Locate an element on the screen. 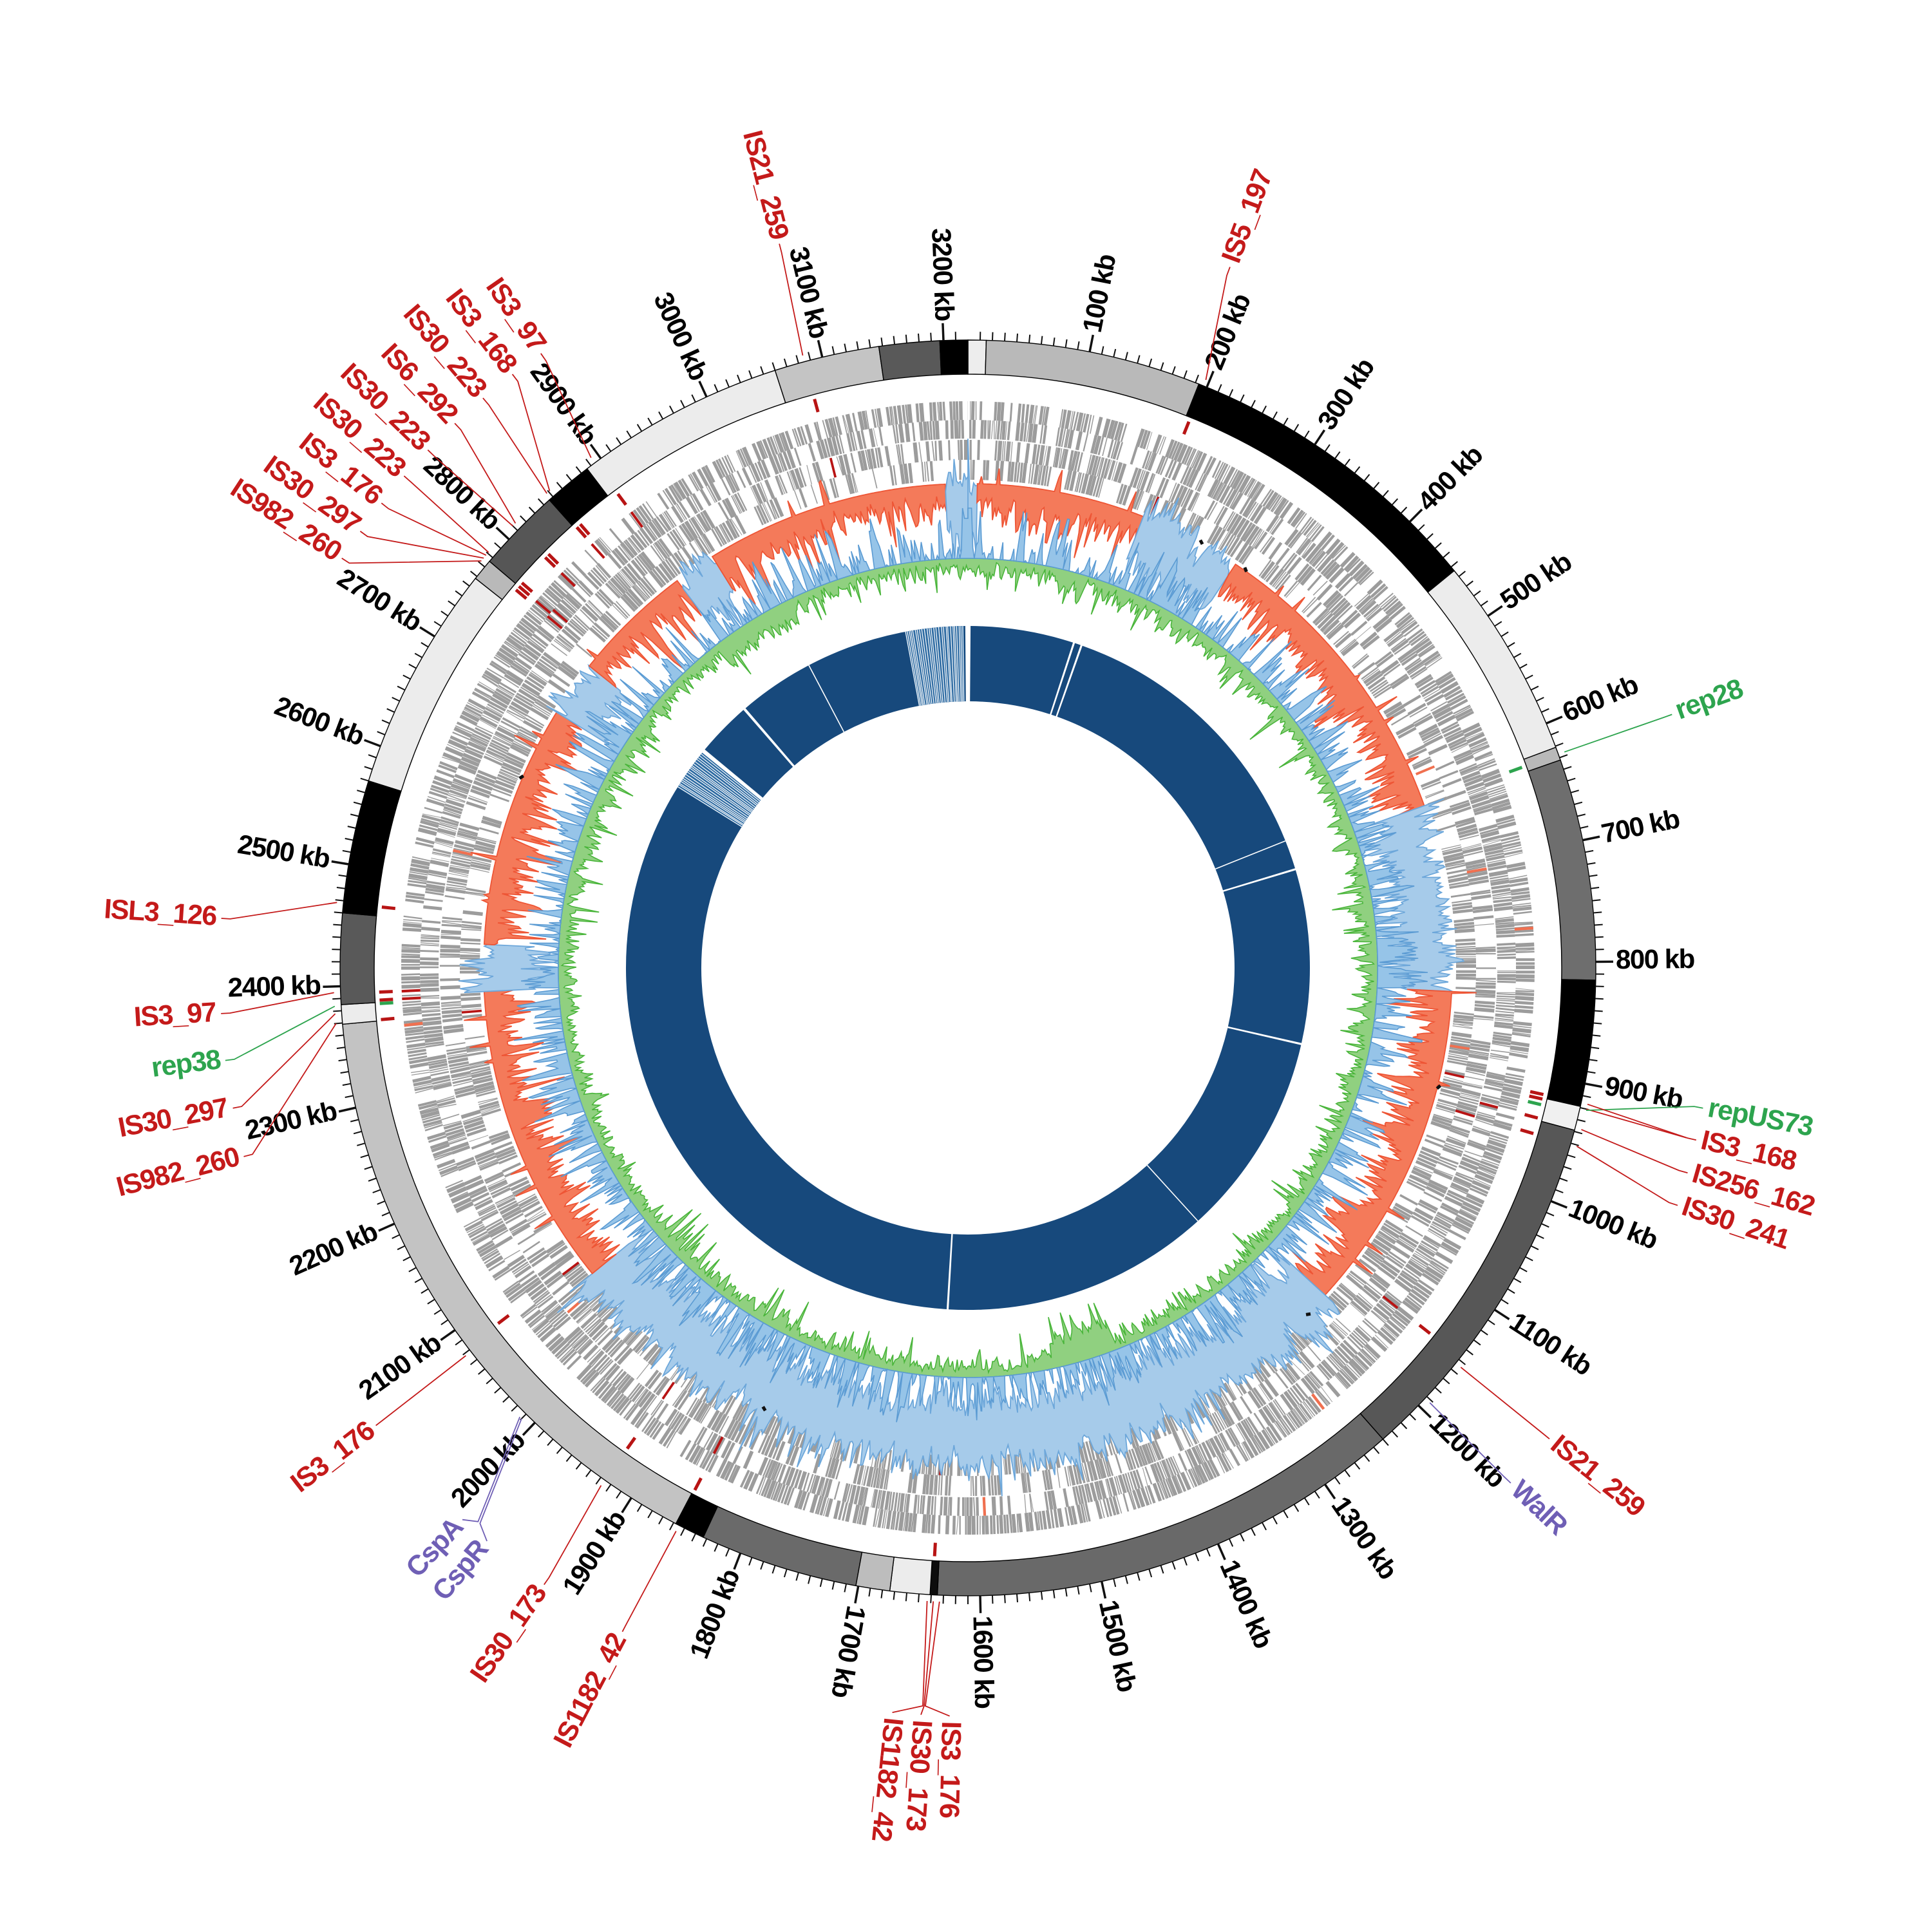  svg-text: IS3_97 is located at coordinates (175, 1015).